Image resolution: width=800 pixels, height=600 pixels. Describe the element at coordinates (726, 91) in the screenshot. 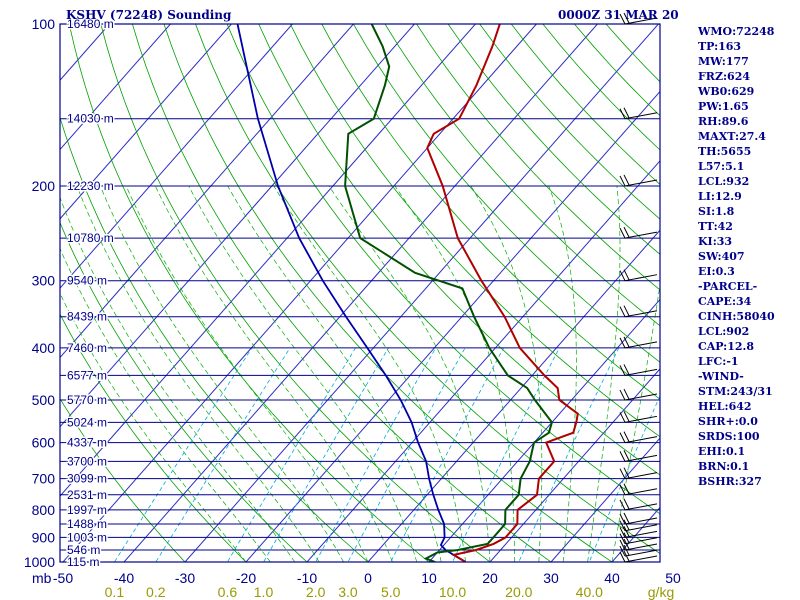

I see `stat-item: WB0:629` at that location.